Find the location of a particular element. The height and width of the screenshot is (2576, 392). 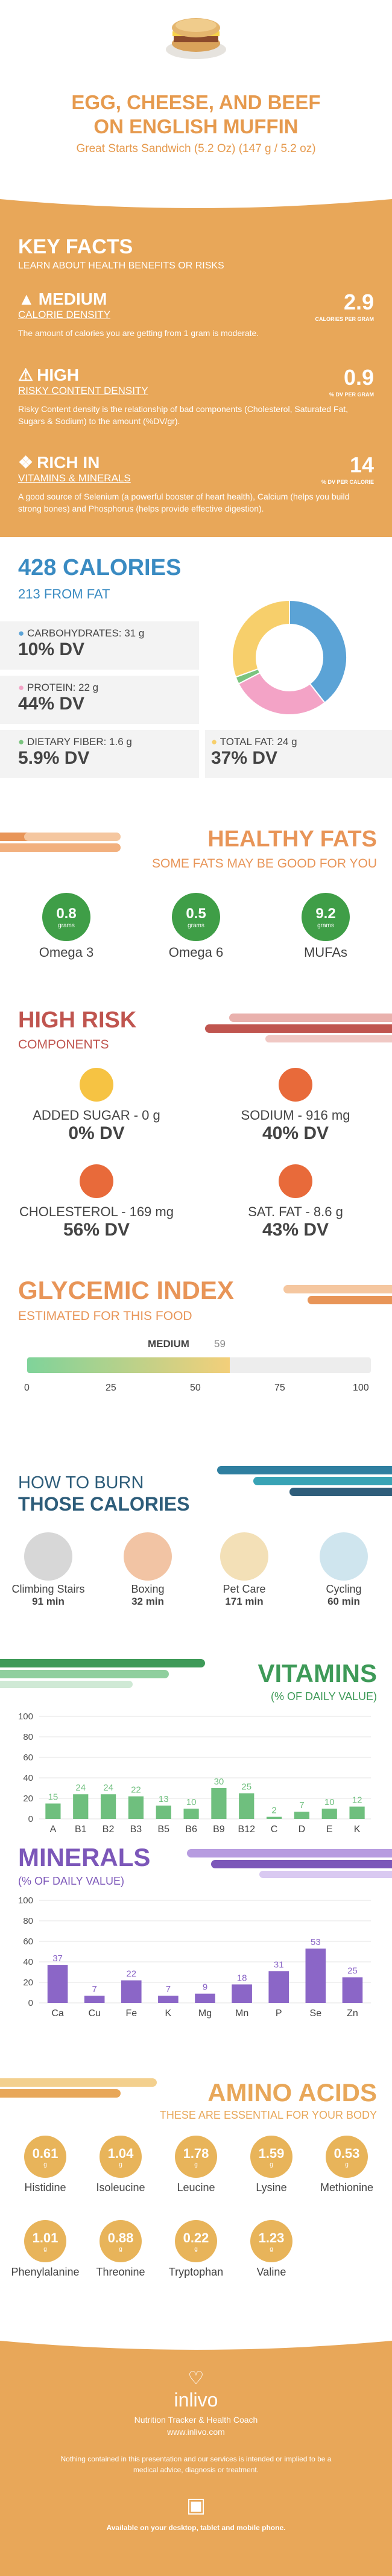

amino-item: 1.01 g Phenylalanine is located at coordinates (45, 2249).